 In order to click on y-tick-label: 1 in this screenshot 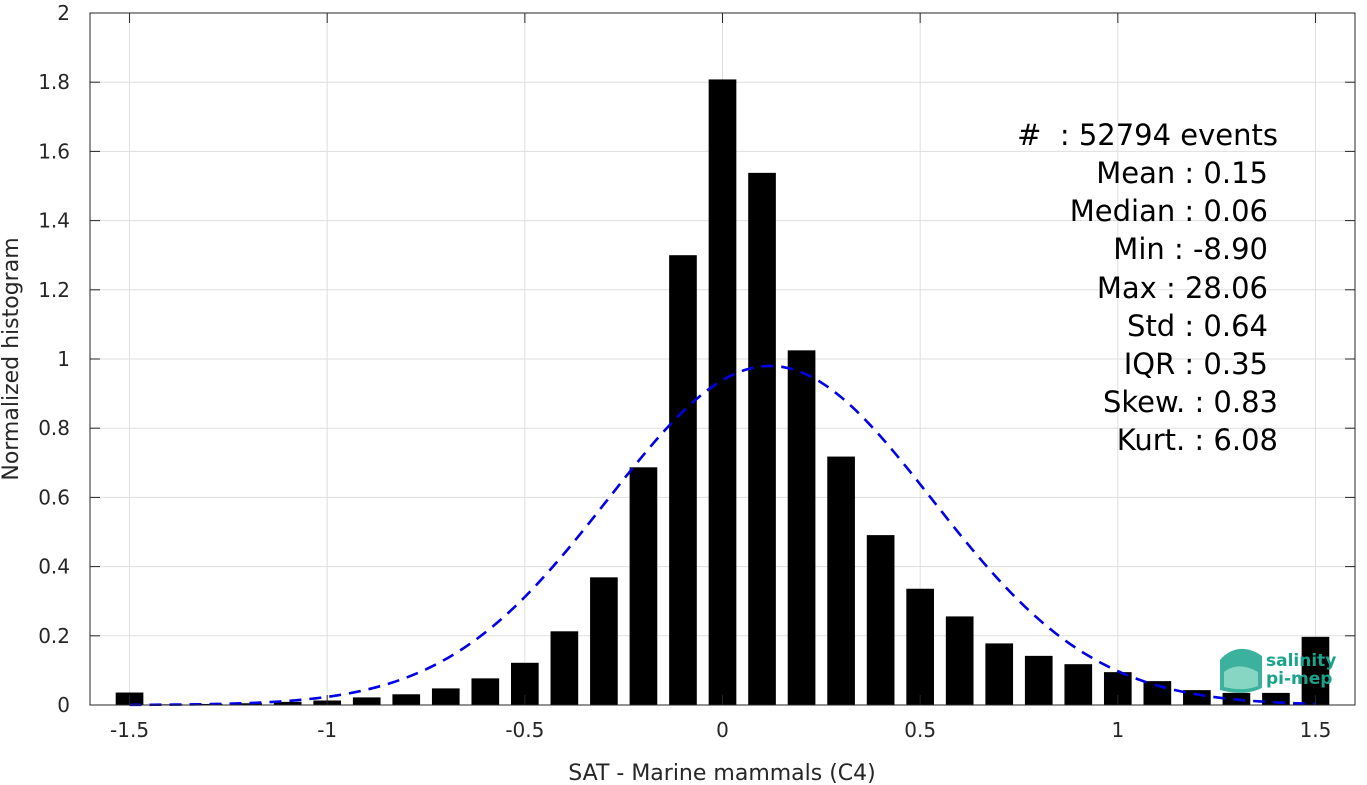, I will do `click(63, 359)`.